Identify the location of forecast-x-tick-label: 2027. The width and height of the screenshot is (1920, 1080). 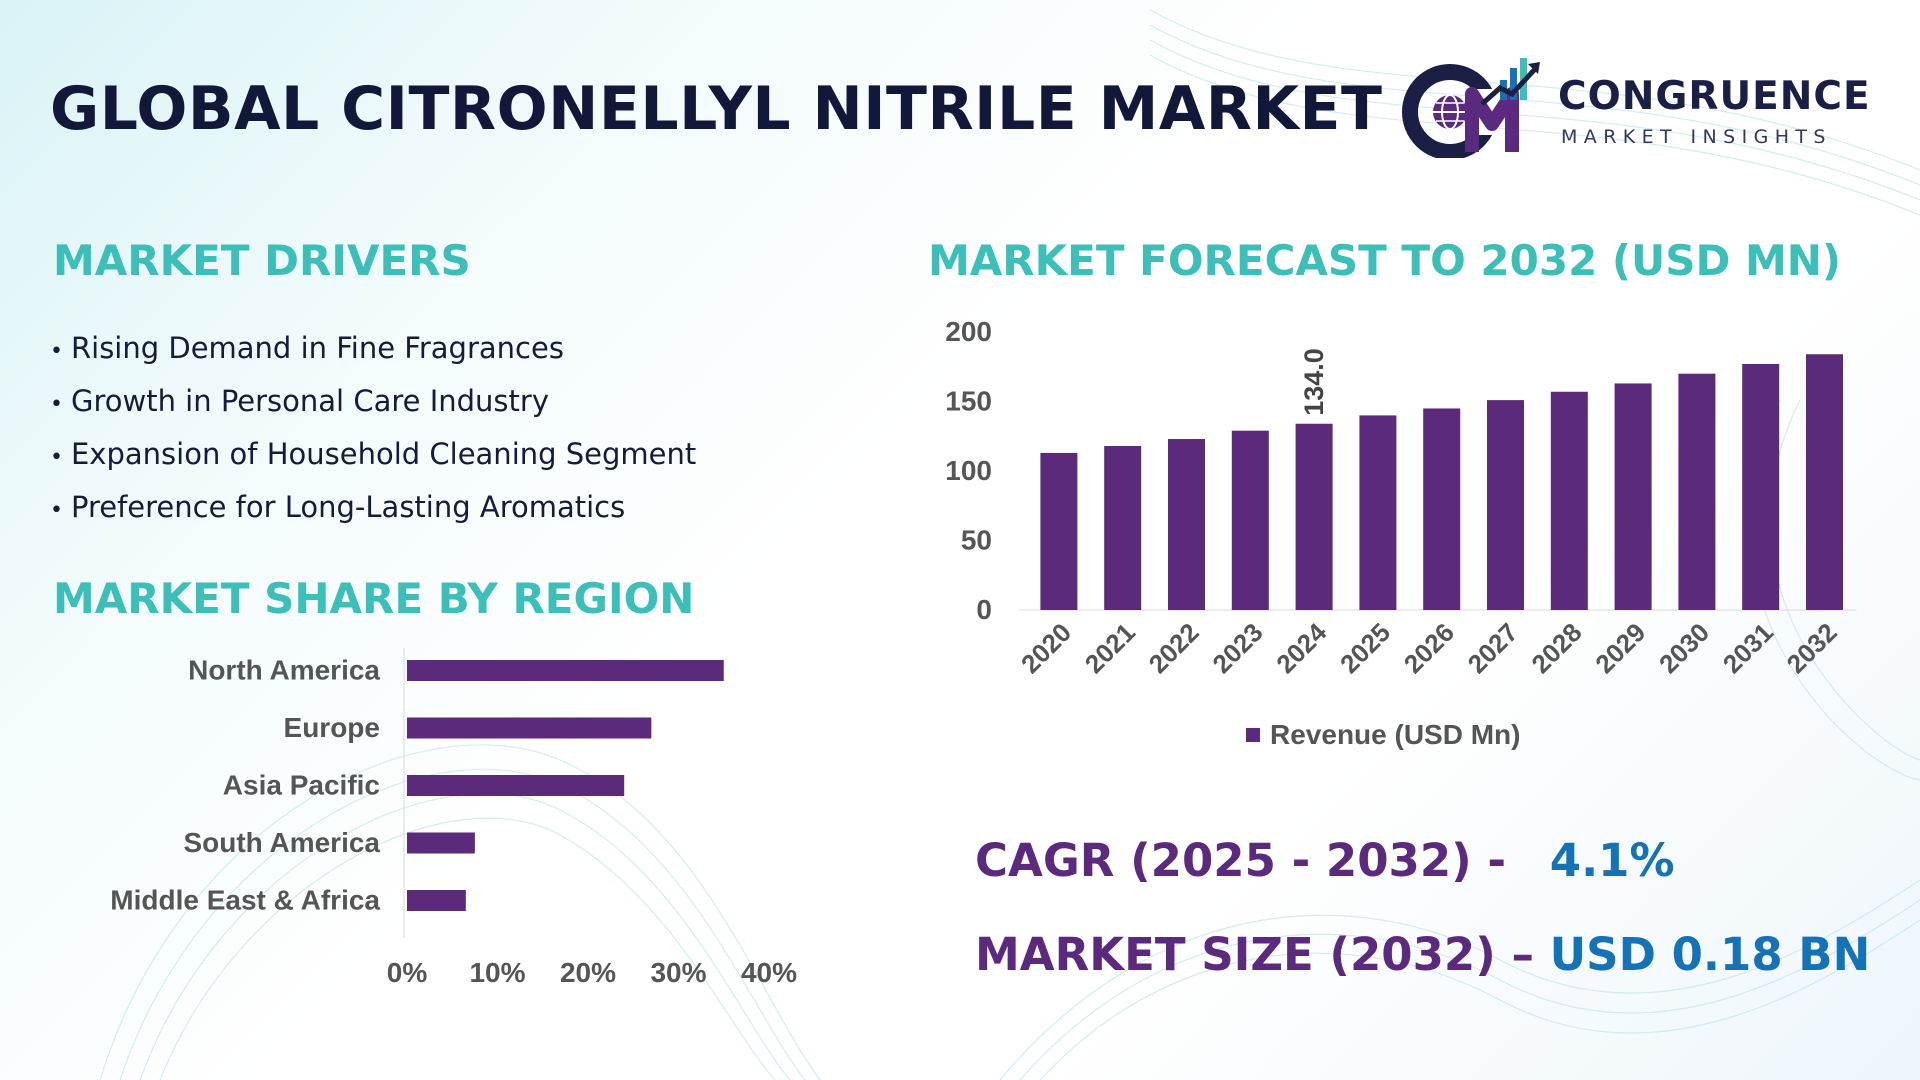
(1493, 648).